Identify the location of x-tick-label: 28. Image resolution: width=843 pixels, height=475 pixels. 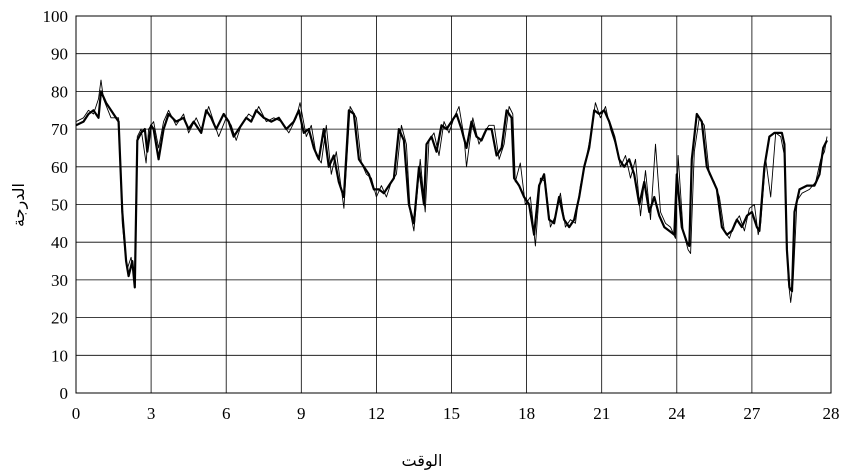
(831, 413).